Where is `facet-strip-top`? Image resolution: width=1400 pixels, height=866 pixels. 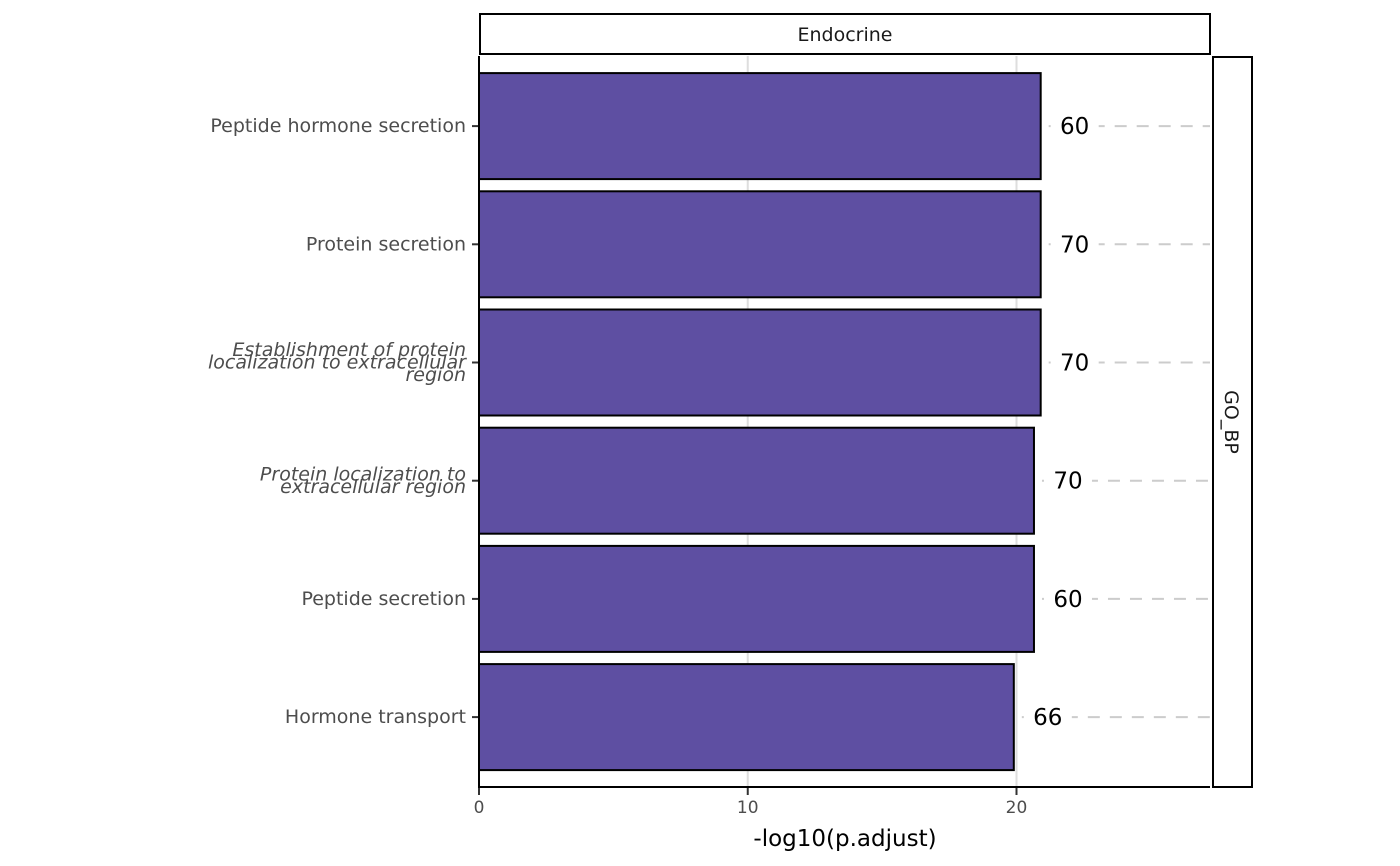 facet-strip-top is located at coordinates (845, 34).